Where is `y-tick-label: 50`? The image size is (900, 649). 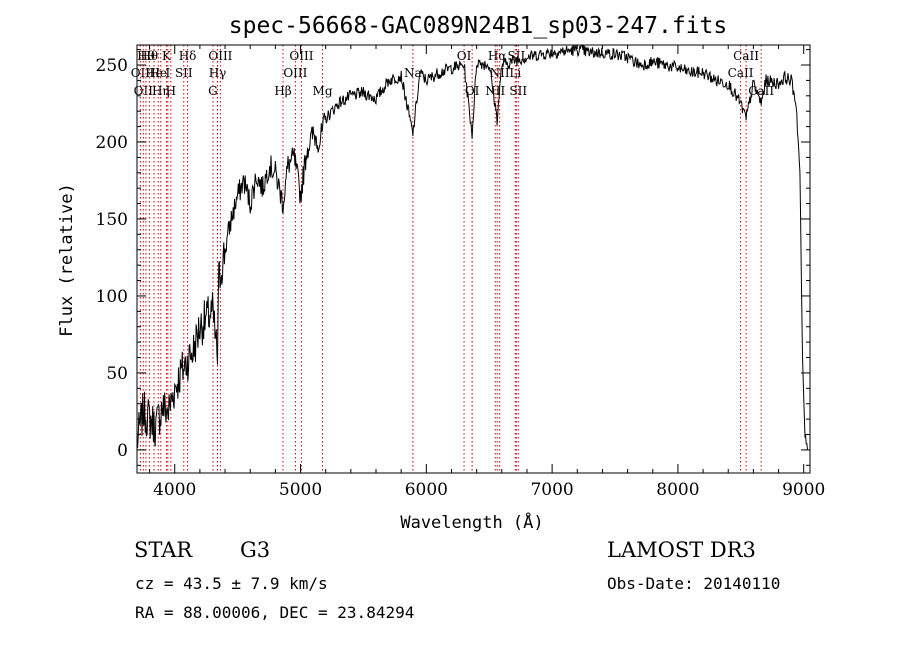
y-tick-label: 50 is located at coordinates (117, 374).